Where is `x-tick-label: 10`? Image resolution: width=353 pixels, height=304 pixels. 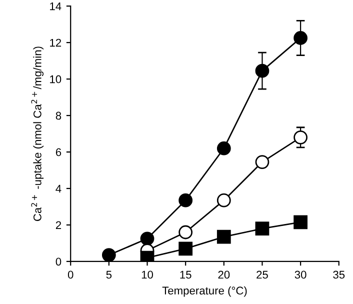
x-tick-label: 10 is located at coordinates (147, 274).